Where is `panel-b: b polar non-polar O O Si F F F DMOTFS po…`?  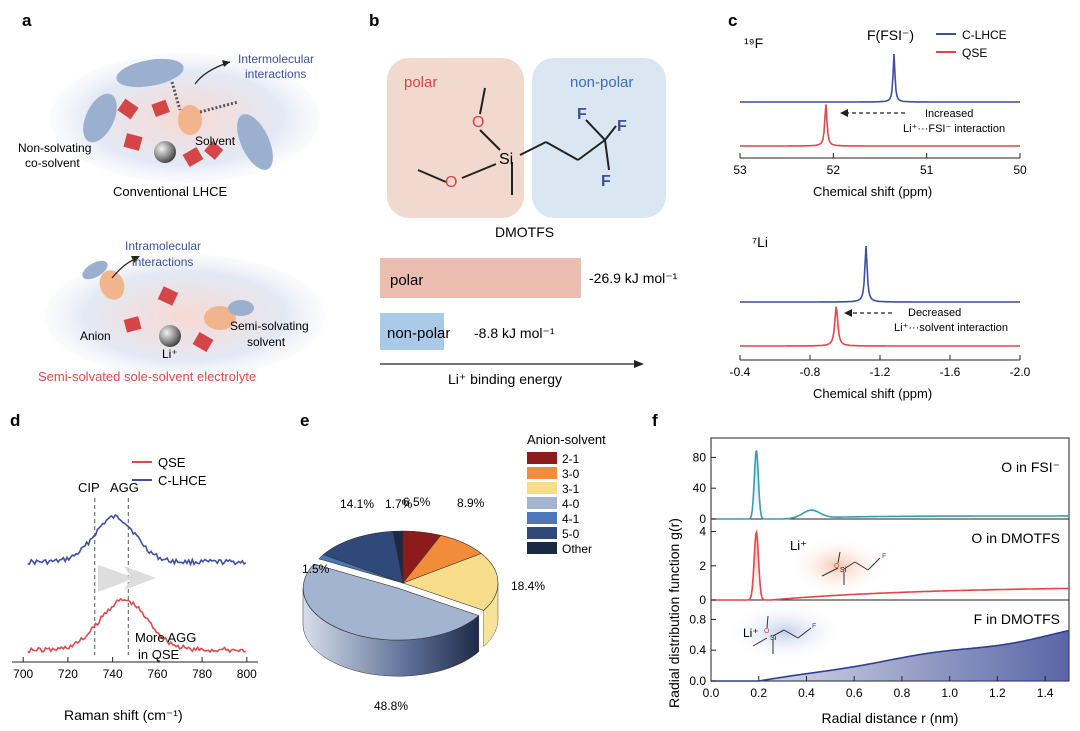
panel-b: b polar non-polar O O Si F F F DMOTFS po… is located at coordinates (523, 199).